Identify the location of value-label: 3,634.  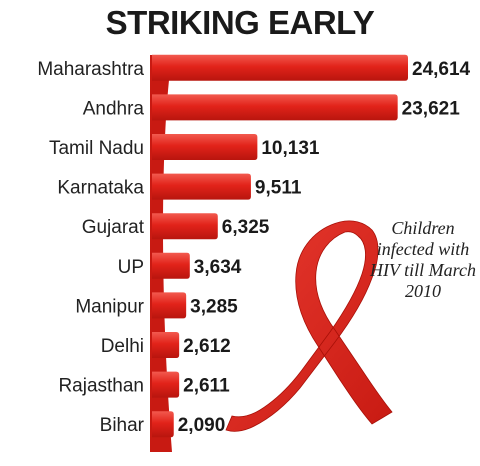
(218, 267).